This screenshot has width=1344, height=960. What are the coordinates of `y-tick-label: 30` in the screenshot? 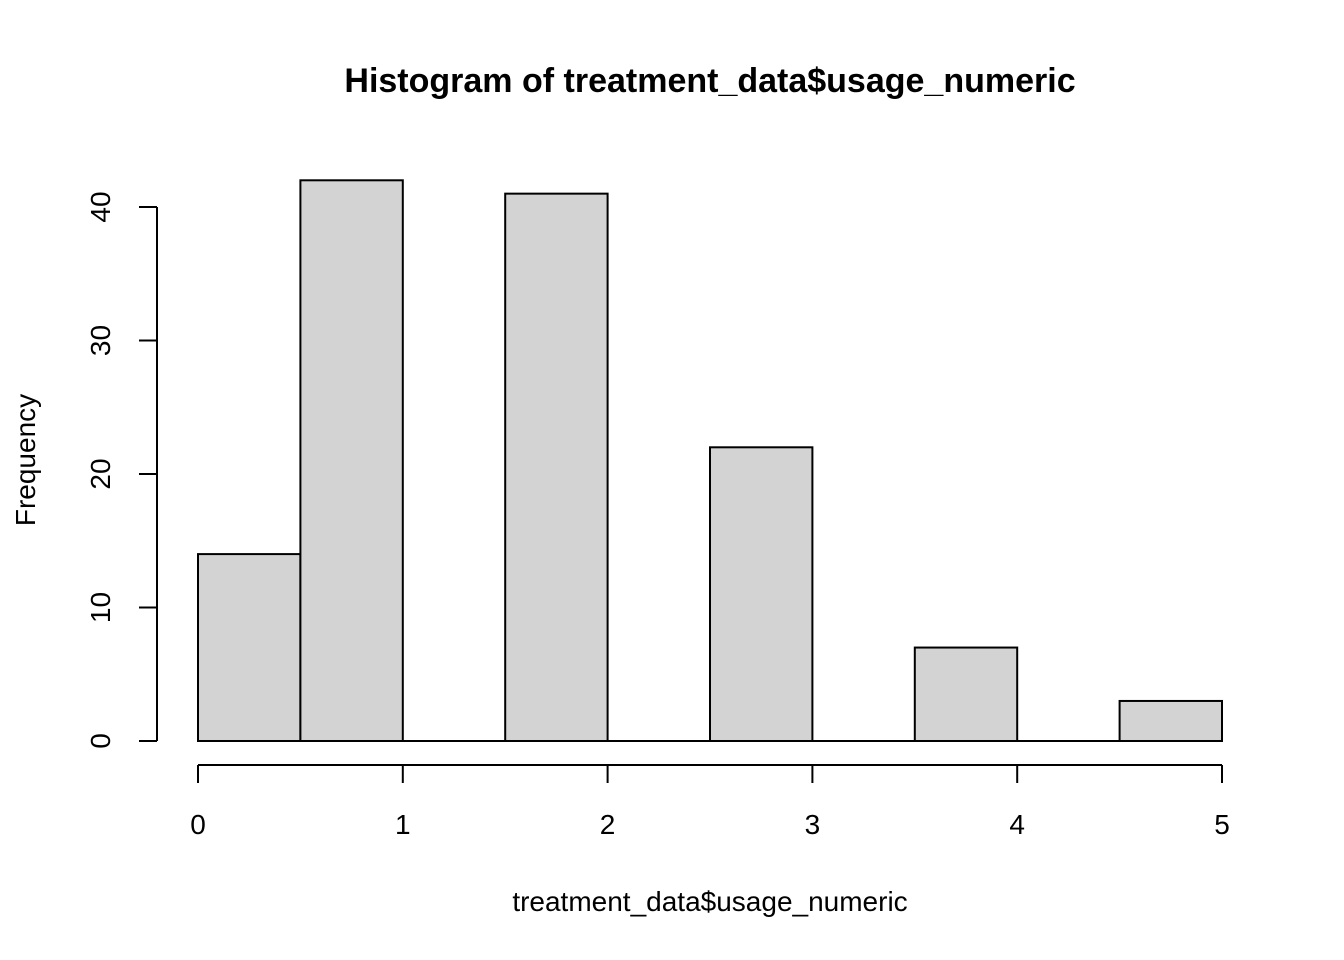 It's located at (100, 340).